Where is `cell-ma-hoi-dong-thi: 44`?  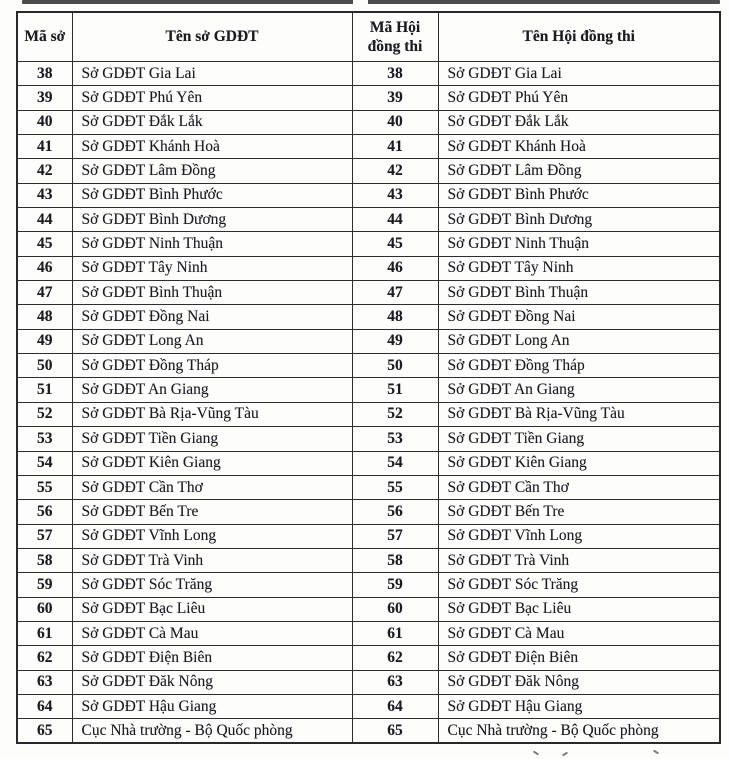 cell-ma-hoi-dong-thi: 44 is located at coordinates (395, 220).